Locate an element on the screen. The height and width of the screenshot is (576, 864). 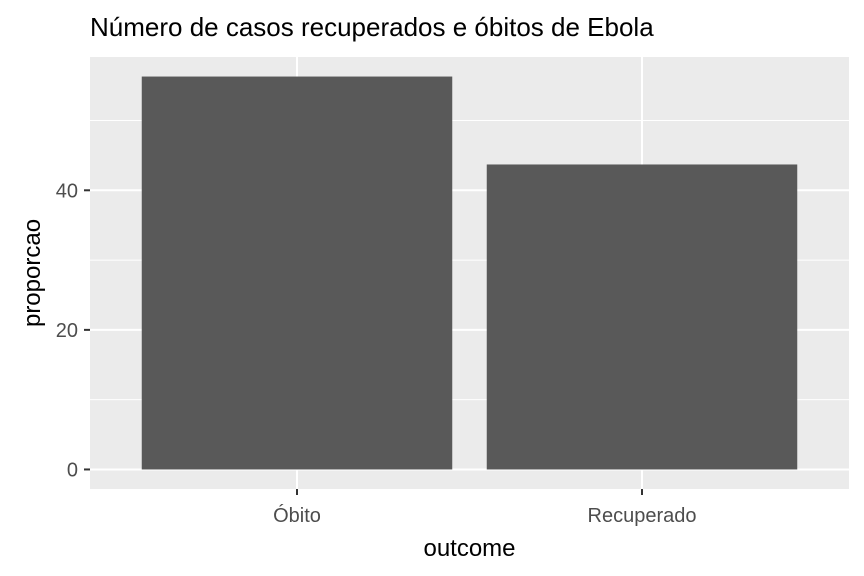
y-axis-title: proporcao is located at coordinates (32, 273).